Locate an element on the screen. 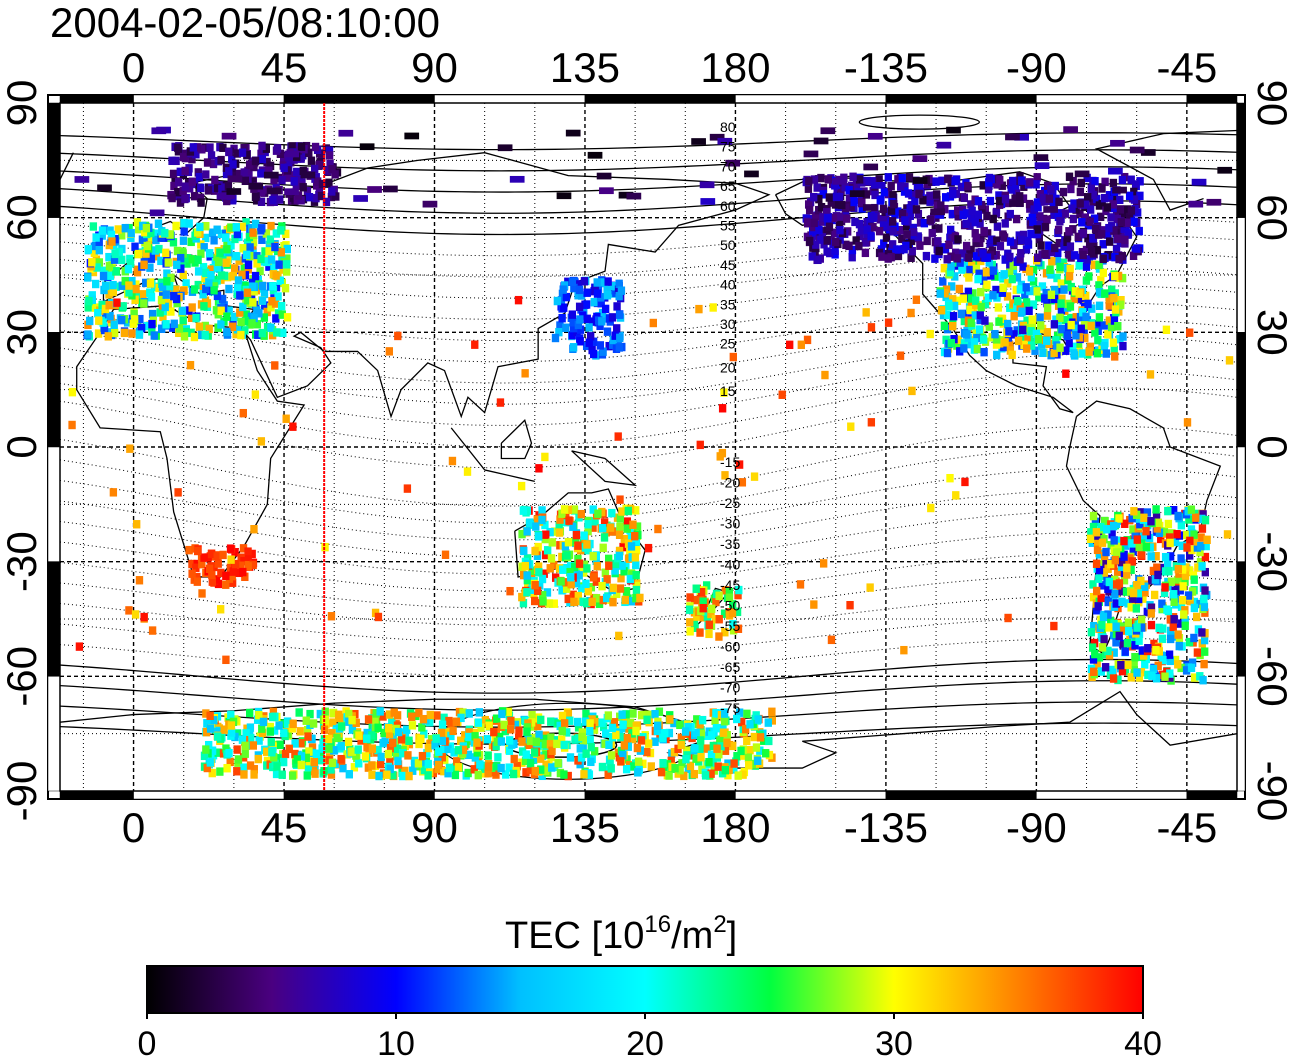  bottom-lon-label: -45 is located at coordinates (1186, 827).